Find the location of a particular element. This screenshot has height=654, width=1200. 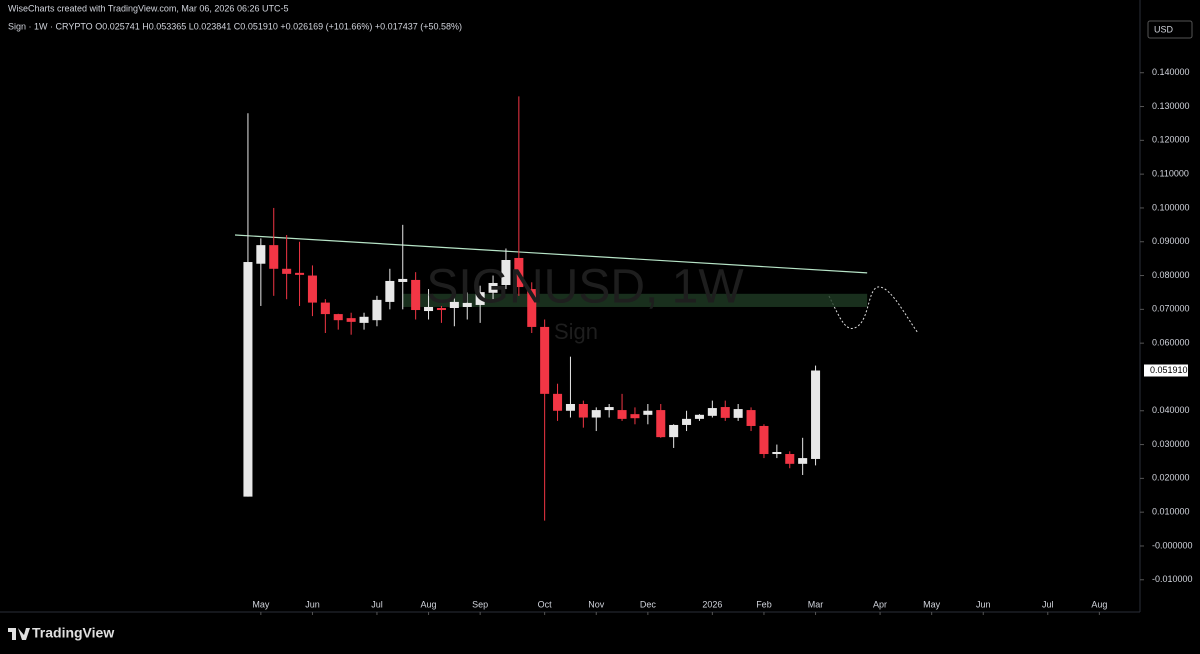

y-tick-label: 0.060000 is located at coordinates (1171, 343).